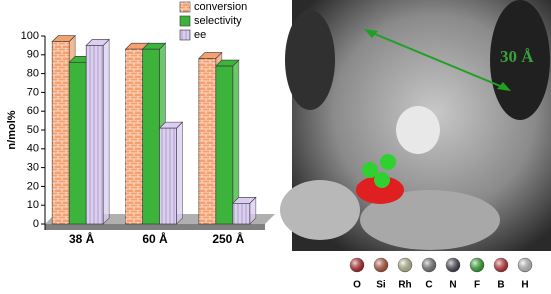 The height and width of the screenshot is (294, 551). Describe the element at coordinates (381, 285) in the screenshot. I see `atom-label: Si` at that location.